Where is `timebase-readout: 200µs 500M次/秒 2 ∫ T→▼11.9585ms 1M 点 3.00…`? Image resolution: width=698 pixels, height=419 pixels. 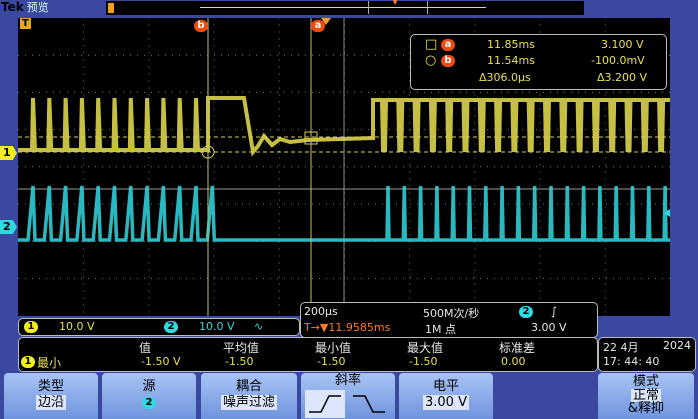 timebase-readout: 200µs 500M次/秒 2 ∫ T→▼11.9585ms 1M 点 3.00… is located at coordinates (449, 320).